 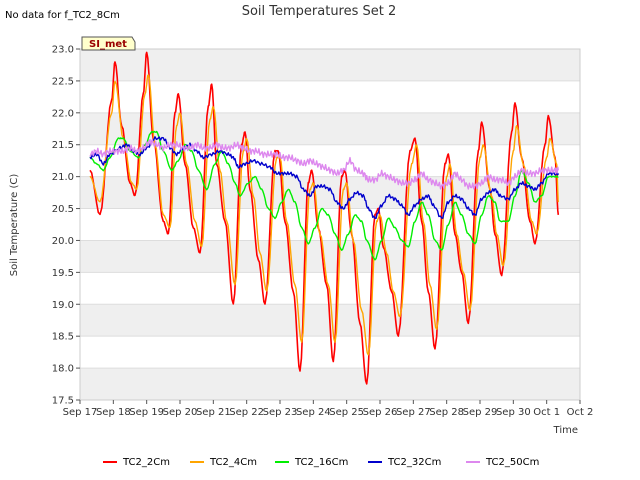 What do you see at coordinates (346, 412) in the screenshot?
I see `x-tick-label: Sep 25` at bounding box center [346, 412].